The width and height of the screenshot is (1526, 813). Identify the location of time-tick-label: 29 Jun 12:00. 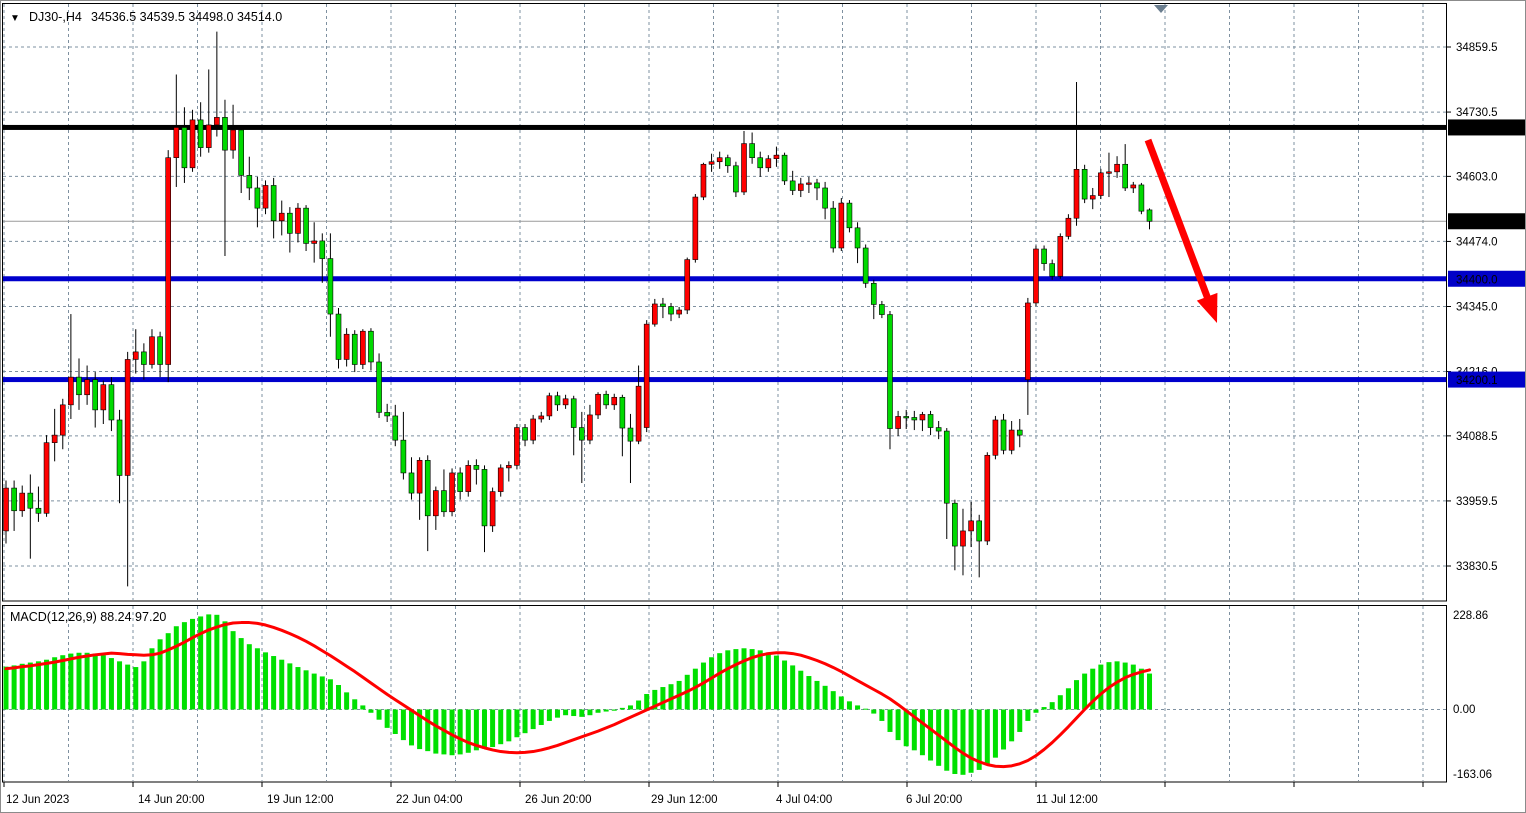
(684, 800).